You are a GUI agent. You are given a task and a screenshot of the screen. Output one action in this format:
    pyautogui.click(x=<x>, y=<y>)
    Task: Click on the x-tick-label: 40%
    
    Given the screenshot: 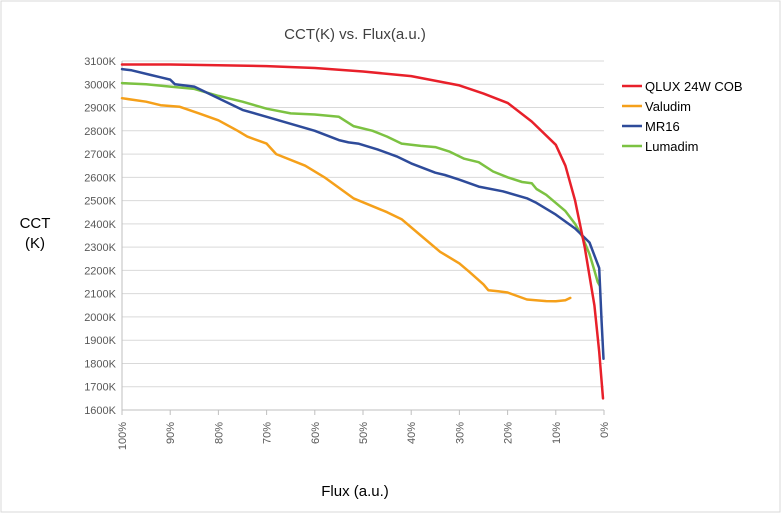 What is the action you would take?
    pyautogui.click(x=412, y=433)
    